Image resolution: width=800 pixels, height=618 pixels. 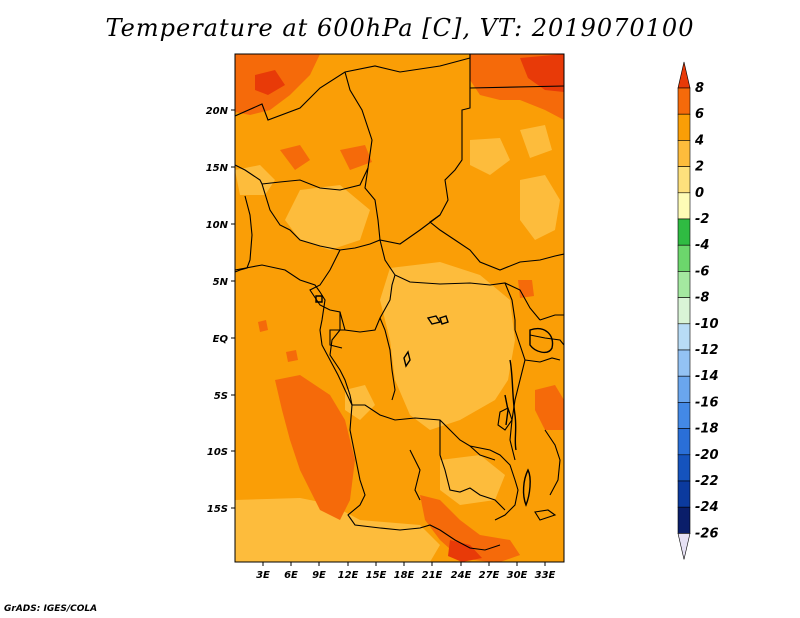 I want to click on lon-axis: 3E 6E 9E 12E 15E 18E 21E 24E 27E 30E 33E, so click(x=406, y=571).